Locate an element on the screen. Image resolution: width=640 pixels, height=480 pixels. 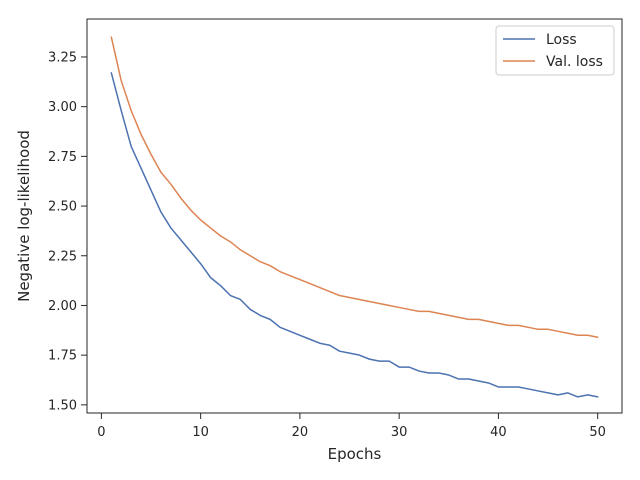
legend-label-val-loss: Val. loss is located at coordinates (574, 62).